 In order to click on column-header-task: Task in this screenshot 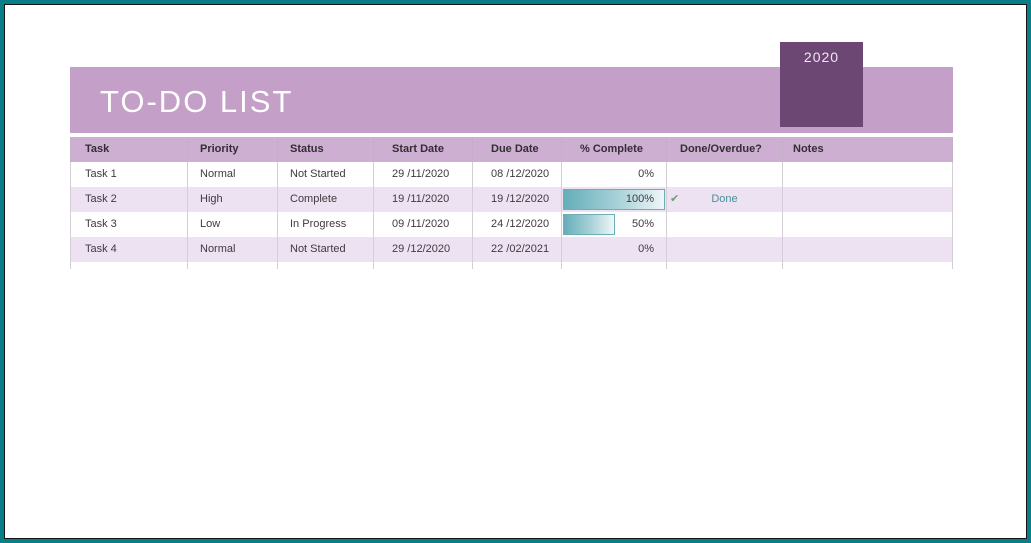, I will do `click(129, 149)`.